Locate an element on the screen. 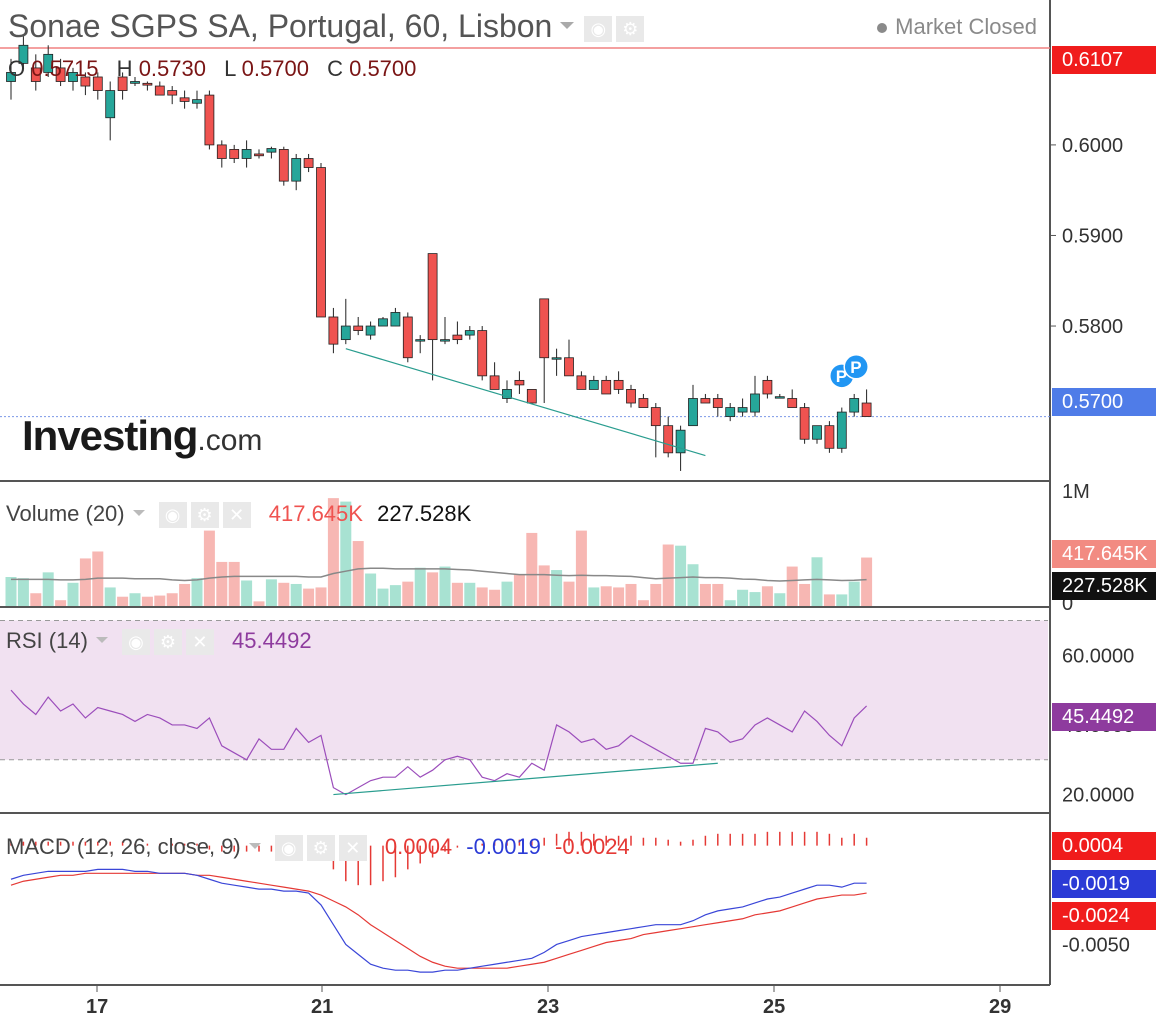 This screenshot has width=1162, height=1024. macd-eye-icon: ◉ is located at coordinates (288, 848).